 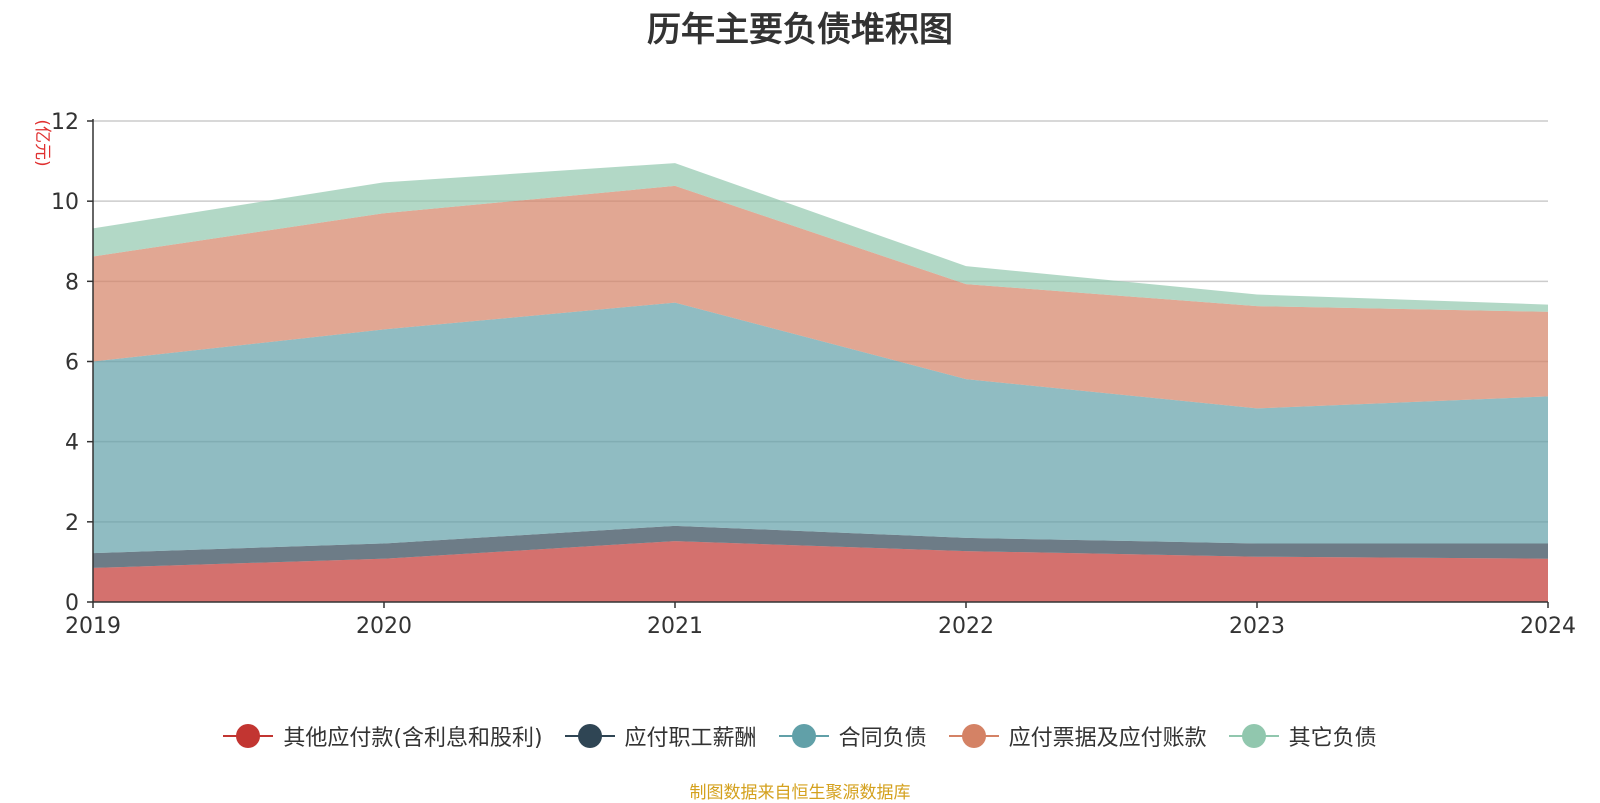 I want to click on legend: 其他应付款(含利息和股利) 应付职工薪酬 合同负债 应付票据及应付账款 其它负债, so click(x=800, y=736).